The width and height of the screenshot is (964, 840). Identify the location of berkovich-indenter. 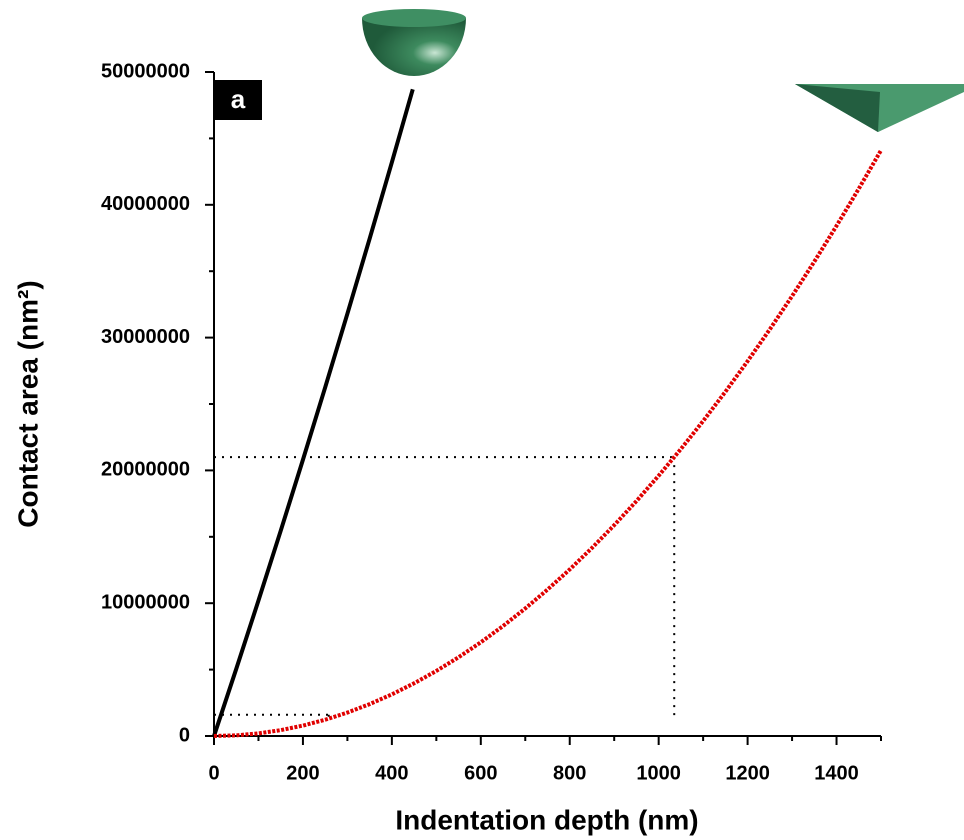
(879, 108).